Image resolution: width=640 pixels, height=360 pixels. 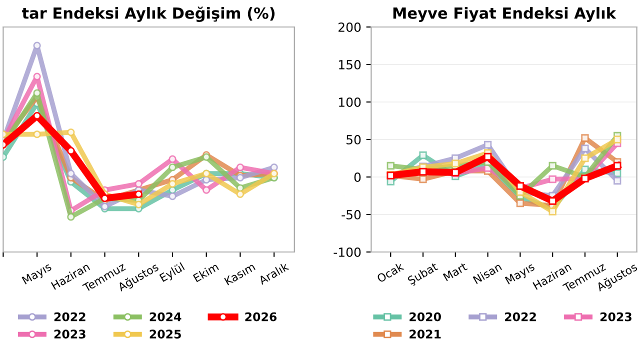 I want to click on legend-label: 2026, so click(x=261, y=317).